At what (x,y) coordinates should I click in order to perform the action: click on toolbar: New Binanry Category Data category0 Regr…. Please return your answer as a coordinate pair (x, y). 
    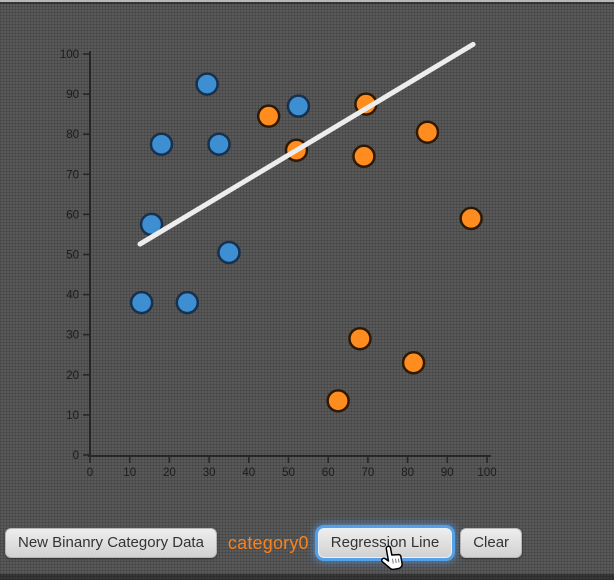
    Looking at the image, I should click on (264, 543).